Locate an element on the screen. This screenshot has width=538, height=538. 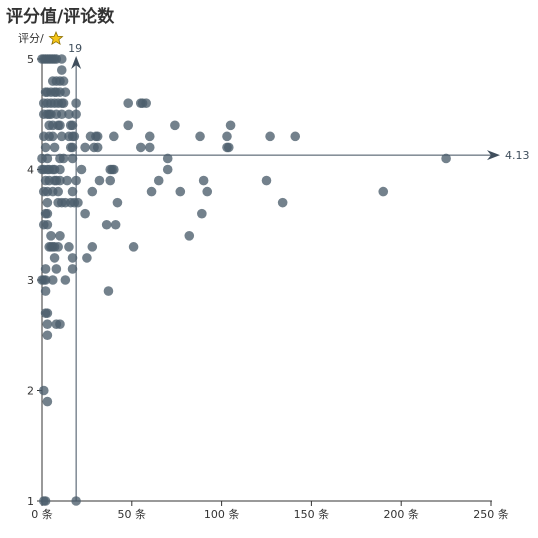
chart-title: 评分值/评论数 is located at coordinates (60, 17).